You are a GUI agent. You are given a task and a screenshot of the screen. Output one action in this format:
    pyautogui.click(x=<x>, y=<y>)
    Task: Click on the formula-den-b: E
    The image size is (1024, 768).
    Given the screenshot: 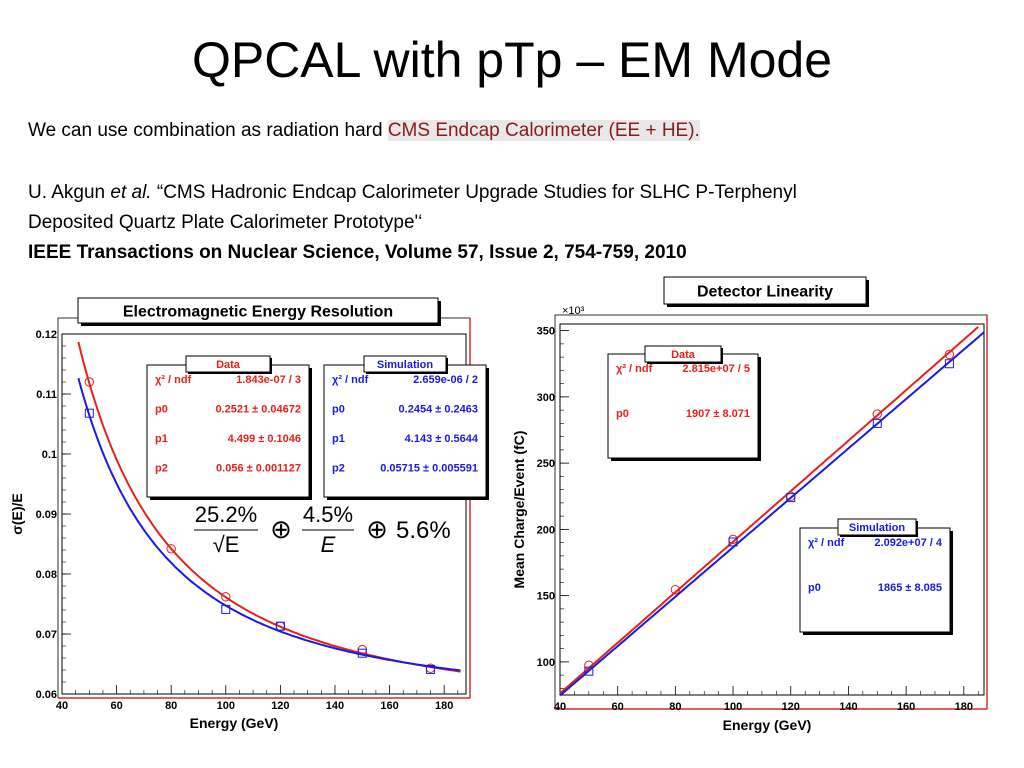 What is the action you would take?
    pyautogui.click(x=328, y=544)
    